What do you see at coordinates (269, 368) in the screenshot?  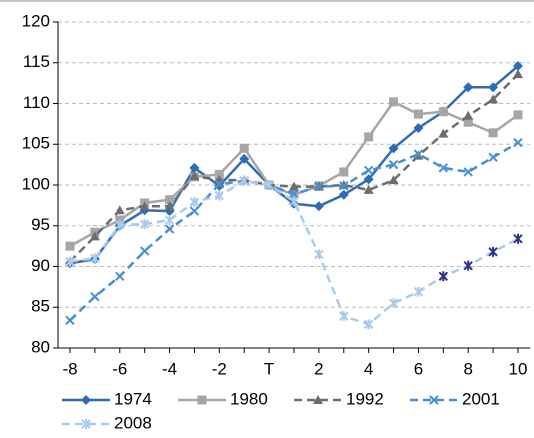 I see `x-tick-label: T` at bounding box center [269, 368].